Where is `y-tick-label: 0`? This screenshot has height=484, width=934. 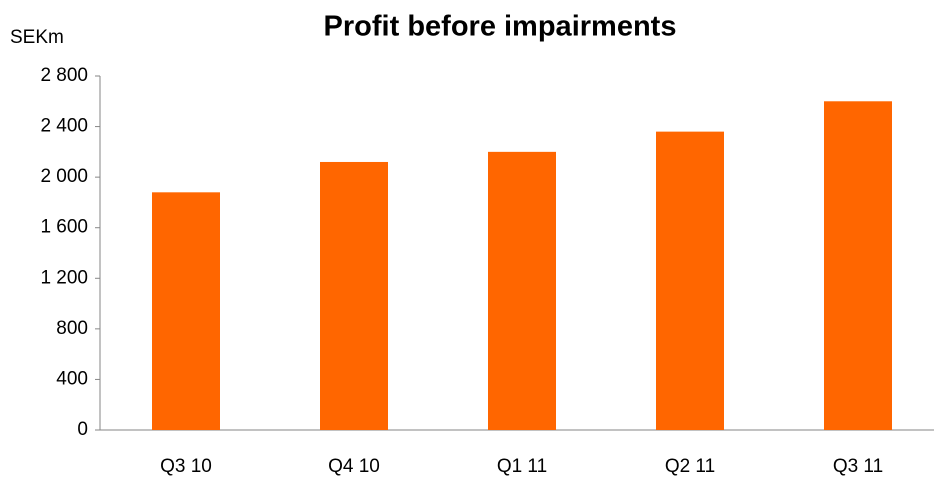
y-tick-label: 0 is located at coordinates (82, 429).